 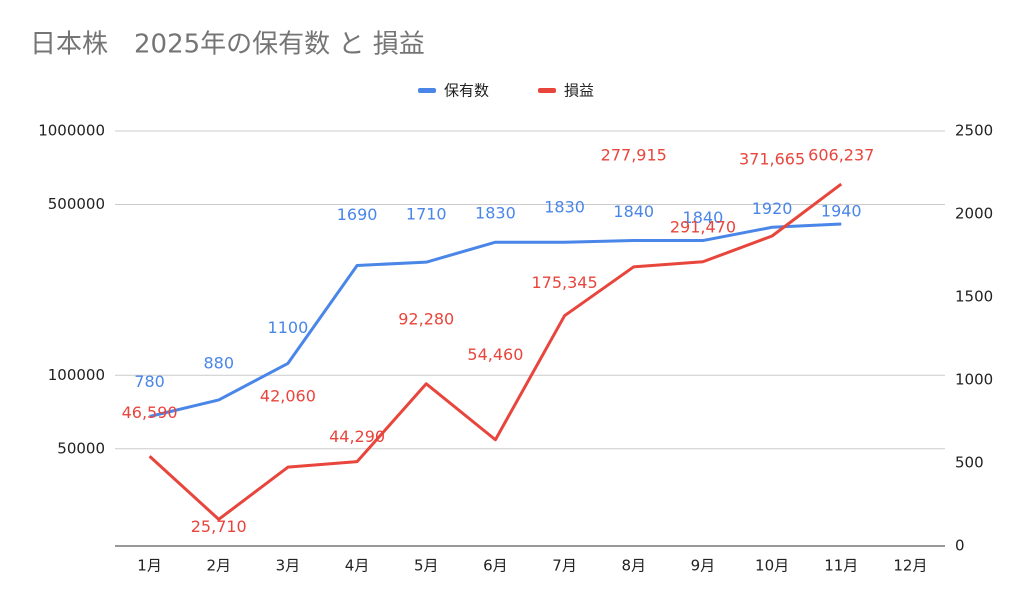 What do you see at coordinates (634, 154) in the screenshot?
I see `data-label: 277,915` at bounding box center [634, 154].